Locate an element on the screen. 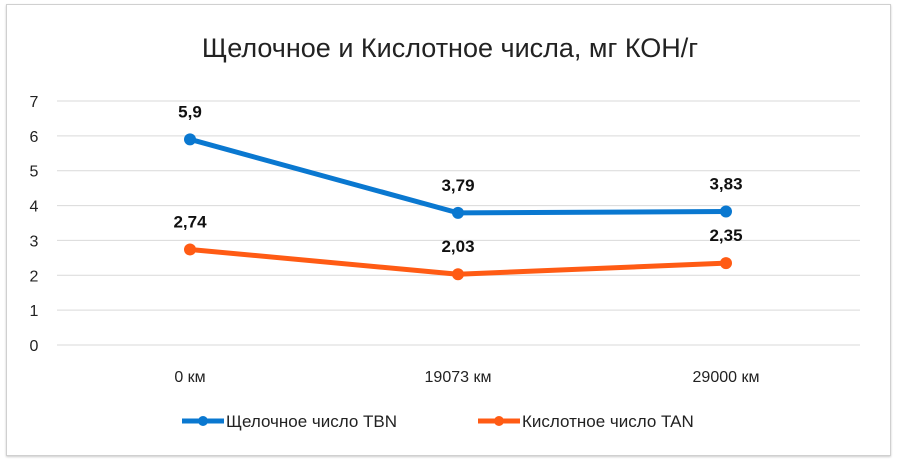  y-tick-label: 4 is located at coordinates (34, 207).